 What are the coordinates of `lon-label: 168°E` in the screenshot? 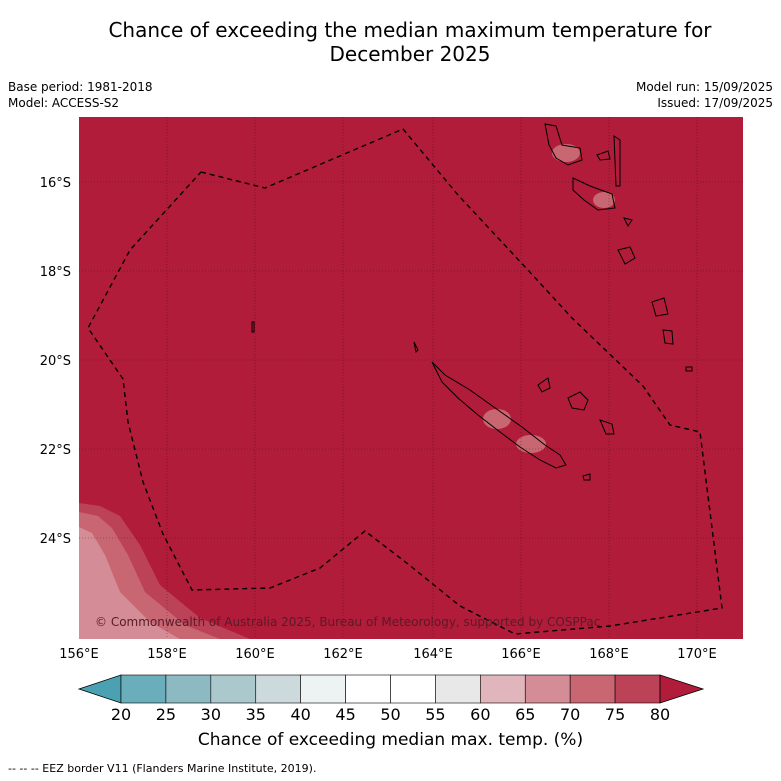 It's located at (609, 654).